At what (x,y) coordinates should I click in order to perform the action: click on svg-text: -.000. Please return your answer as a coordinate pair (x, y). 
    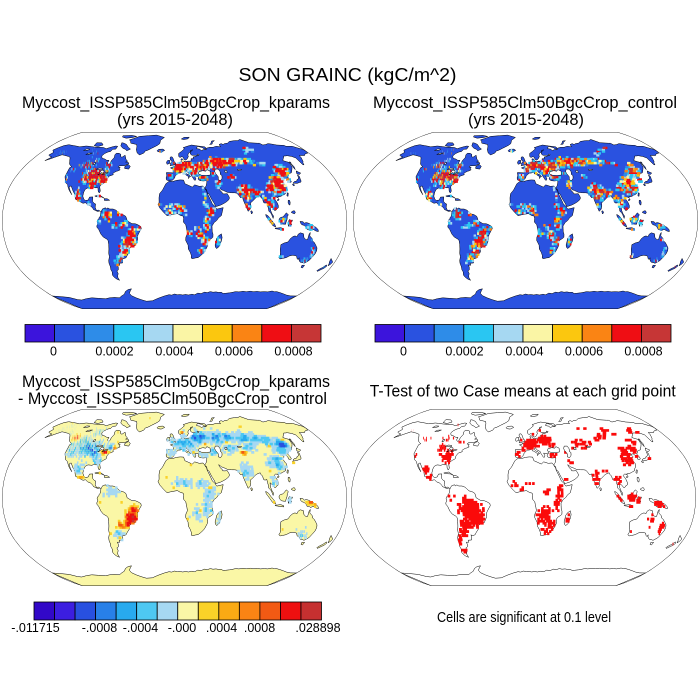
    Looking at the image, I should click on (182, 628).